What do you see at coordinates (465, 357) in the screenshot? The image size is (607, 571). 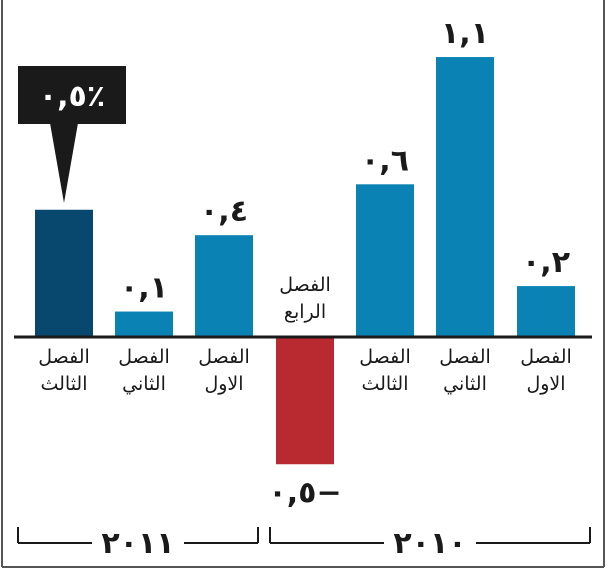 I see `category-label-1-0: الفصل` at bounding box center [465, 357].